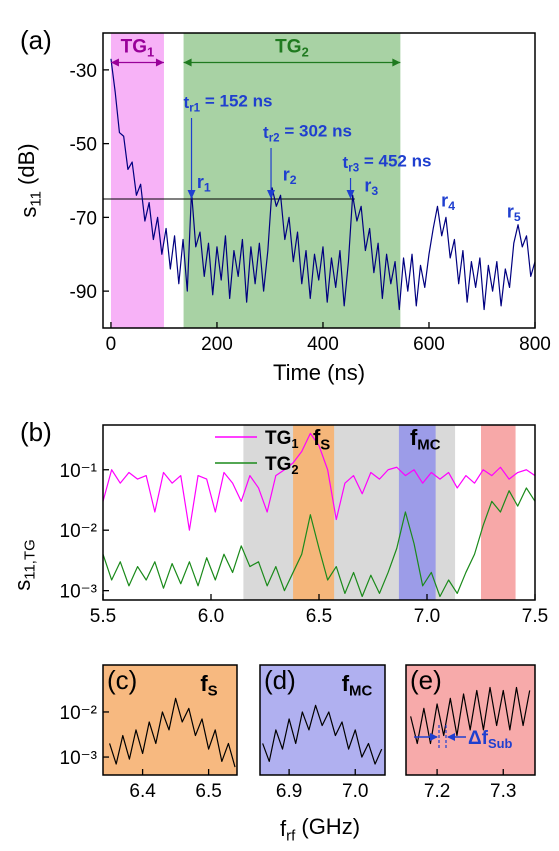  I want to click on y-tick-label: -90, so click(83, 292).